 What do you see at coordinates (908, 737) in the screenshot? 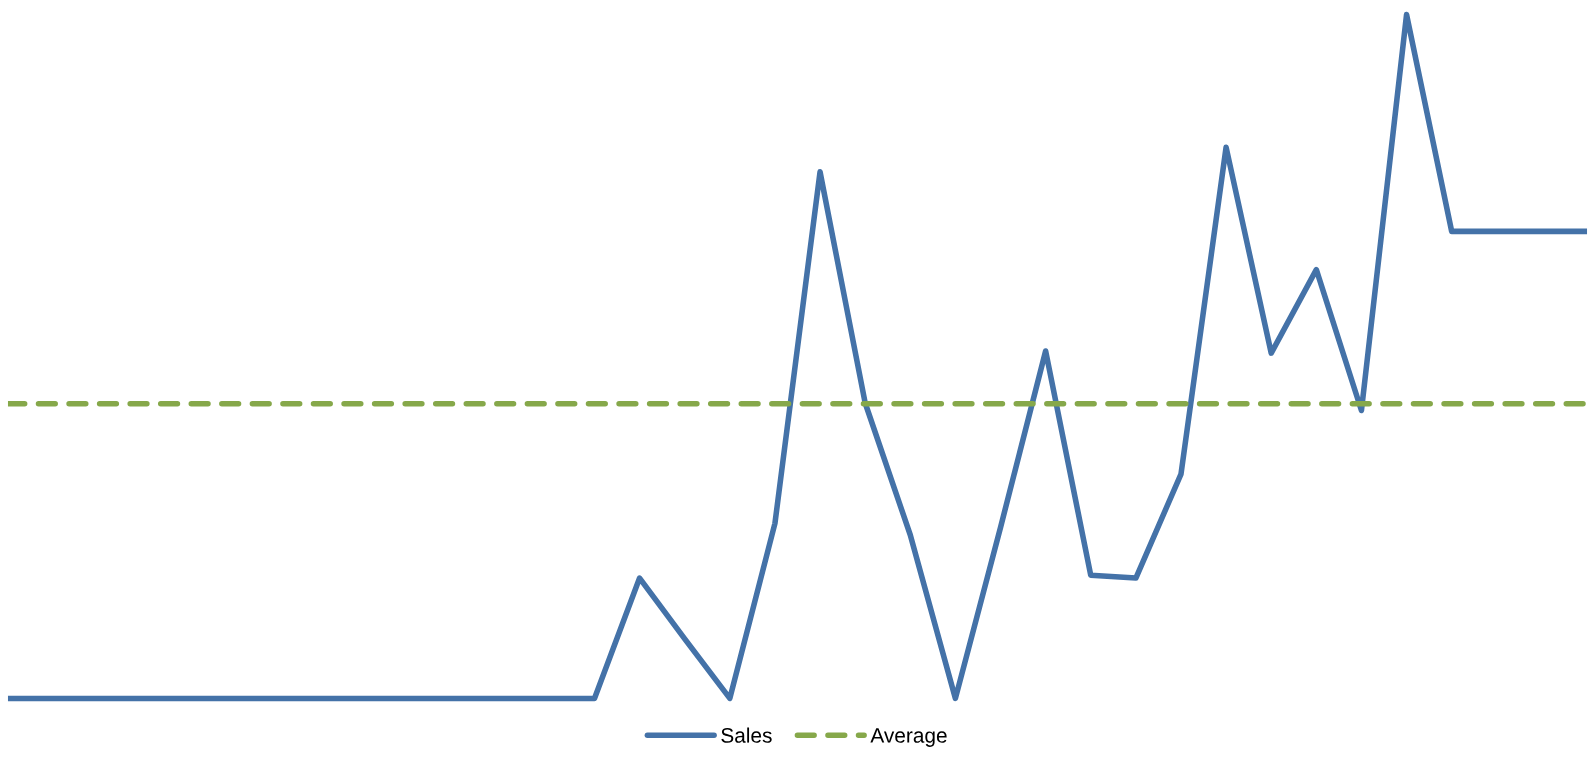
I see `legend-label: Average` at bounding box center [908, 737].